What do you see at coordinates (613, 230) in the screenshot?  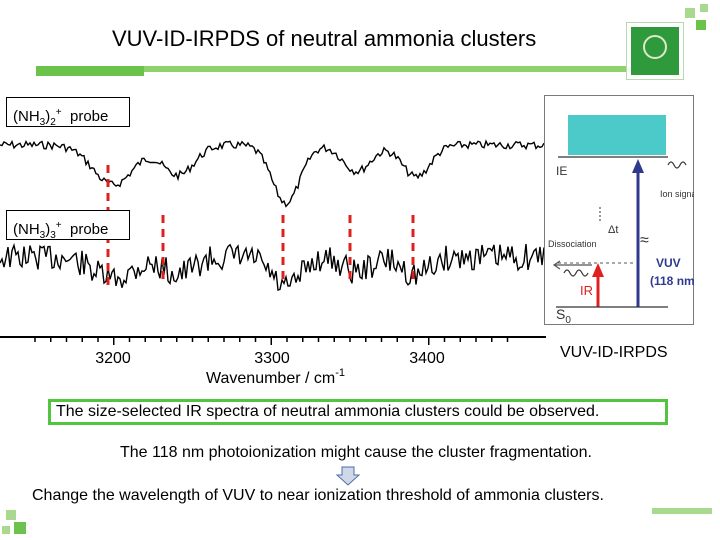 I see `delta-t-label: Δt` at bounding box center [613, 230].